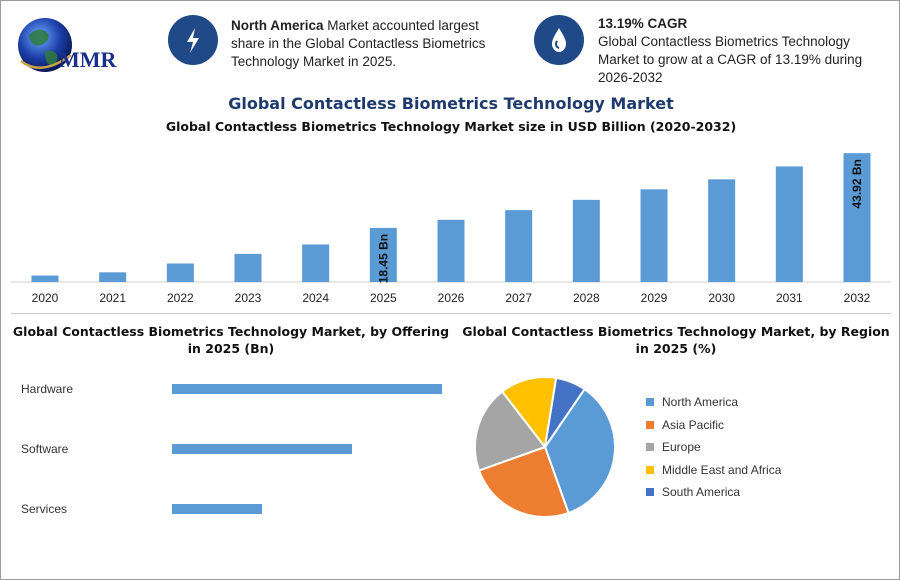  I want to click on logo-text: MMR, so click(88, 59).